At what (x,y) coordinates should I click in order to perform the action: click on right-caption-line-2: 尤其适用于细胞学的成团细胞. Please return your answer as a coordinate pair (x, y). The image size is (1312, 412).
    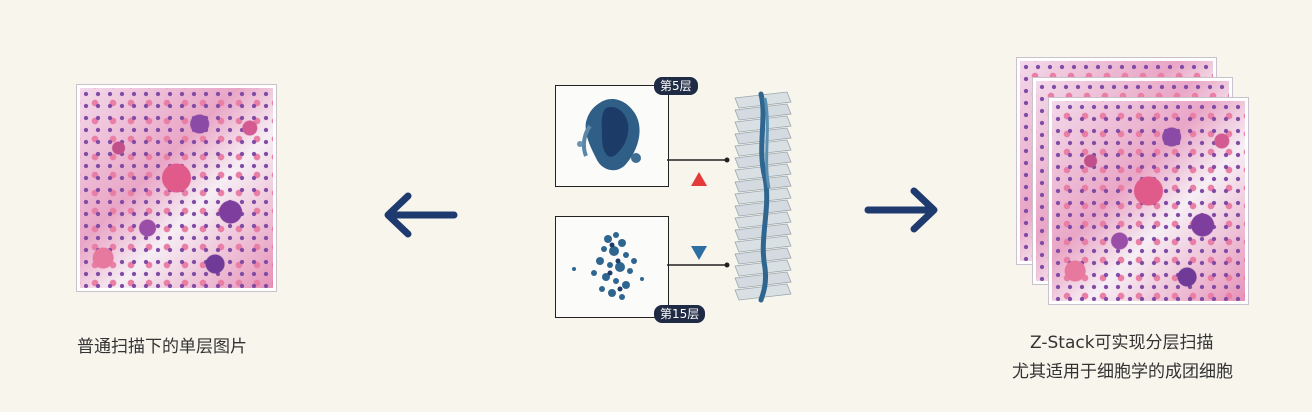
    Looking at the image, I should click on (1122, 372).